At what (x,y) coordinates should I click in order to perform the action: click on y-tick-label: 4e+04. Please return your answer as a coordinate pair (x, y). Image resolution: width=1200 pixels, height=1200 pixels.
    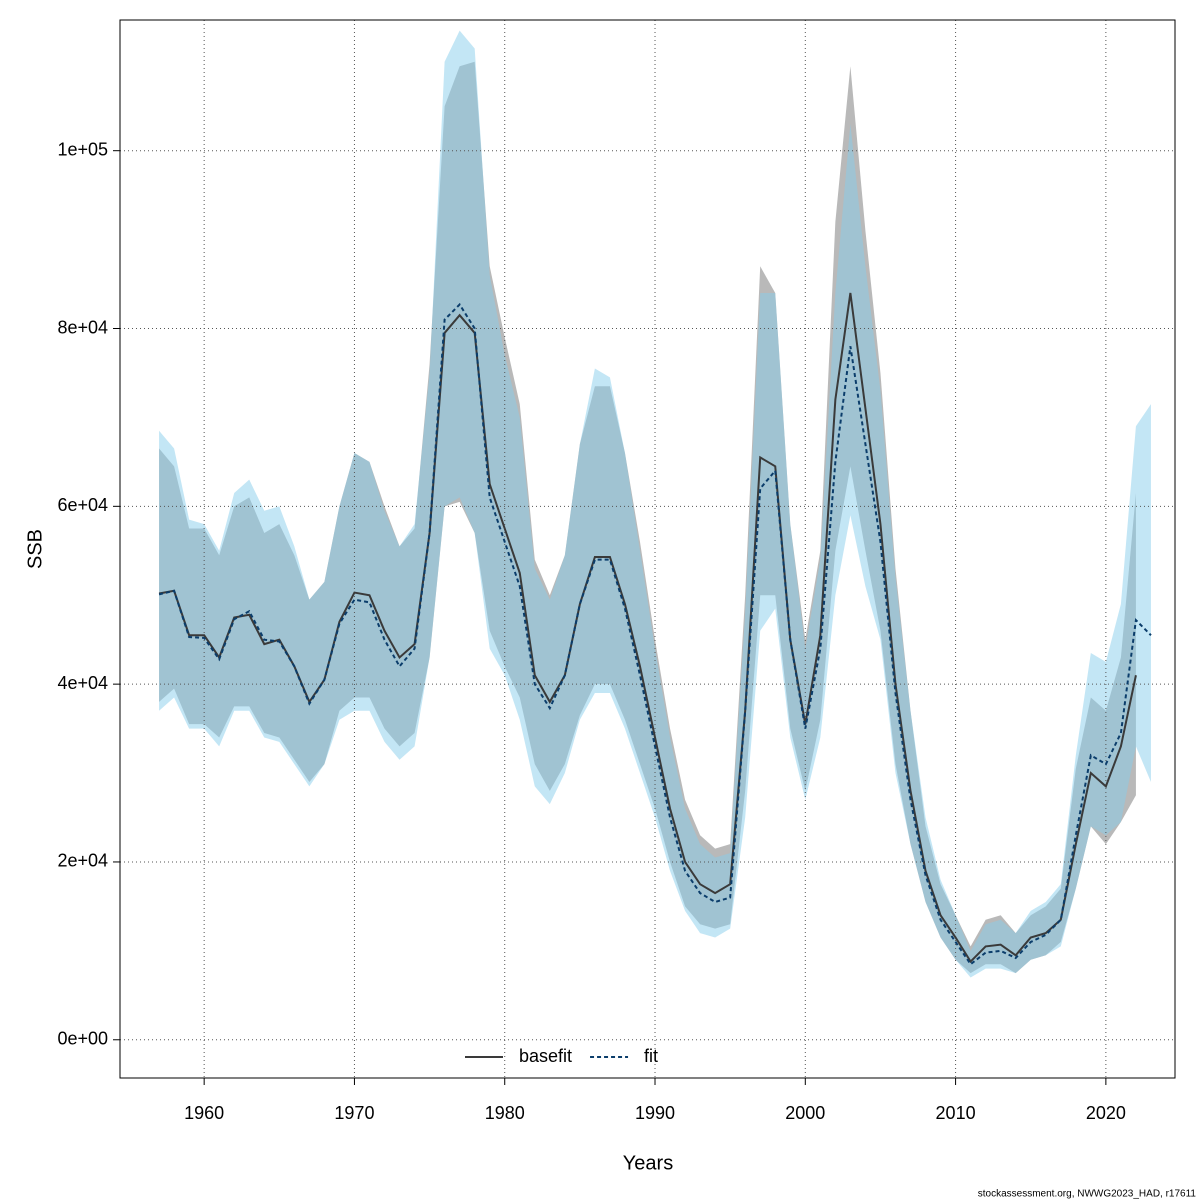
    Looking at the image, I should click on (82, 683).